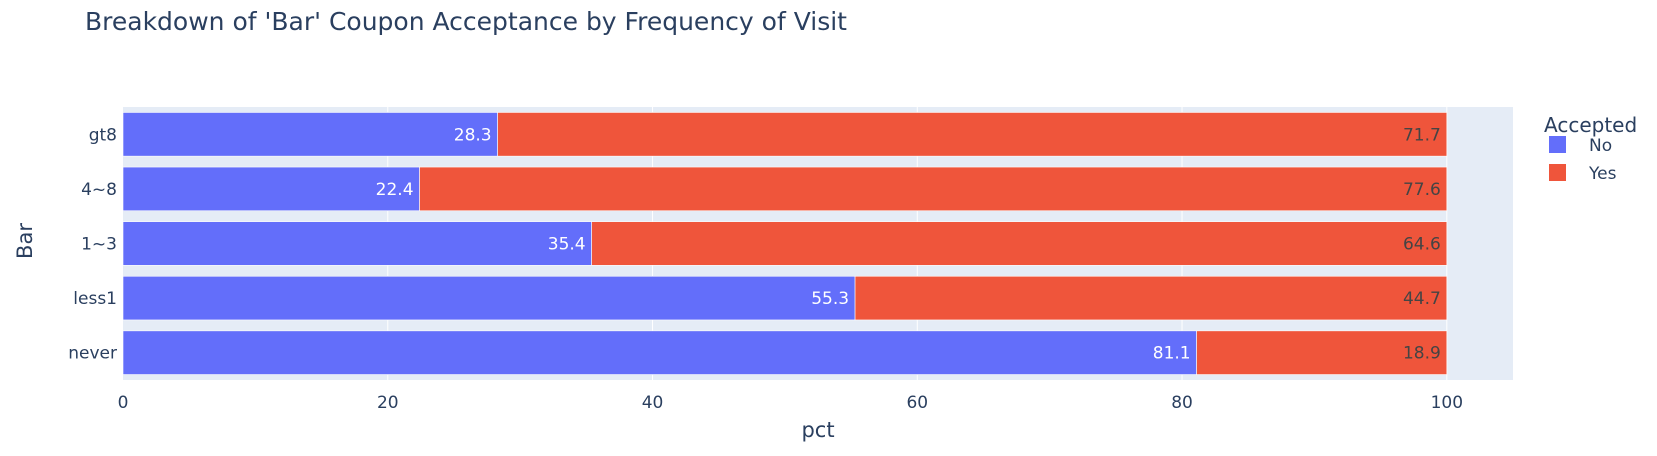 This screenshot has height=456, width=1657. What do you see at coordinates (473, 135) in the screenshot?
I see `bar-value-label: 28.3` at bounding box center [473, 135].